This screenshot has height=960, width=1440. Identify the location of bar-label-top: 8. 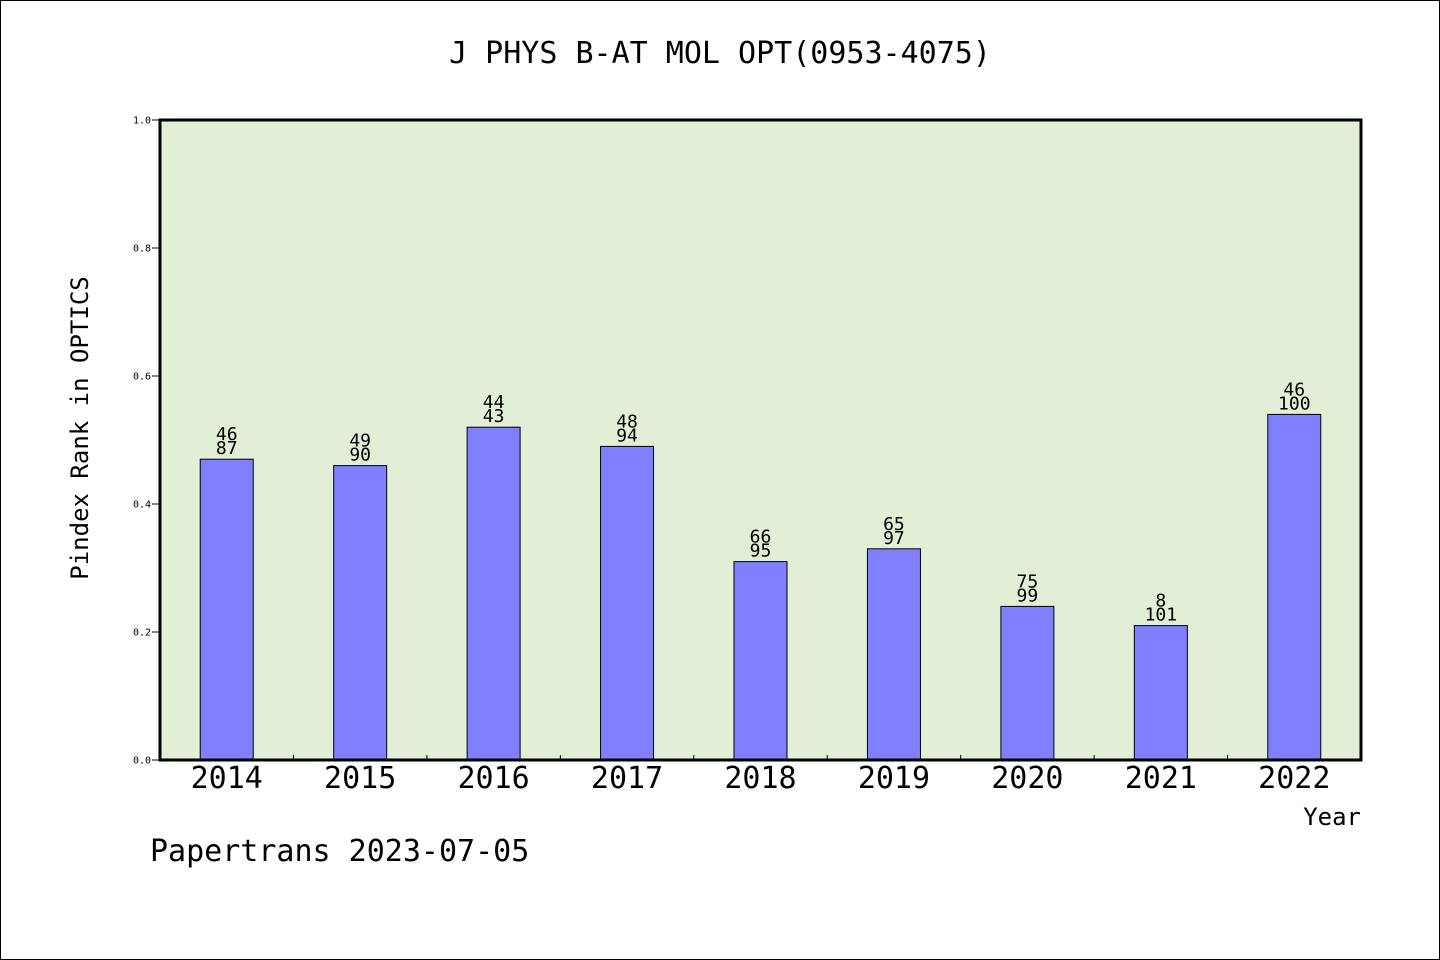
(1160, 601).